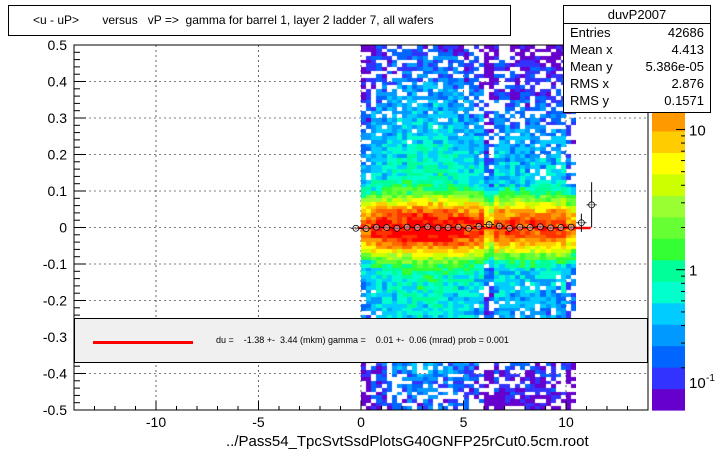 This screenshot has width=721, height=455. What do you see at coordinates (55, 337) in the screenshot?
I see `y-tick-label: -0.3` at bounding box center [55, 337].